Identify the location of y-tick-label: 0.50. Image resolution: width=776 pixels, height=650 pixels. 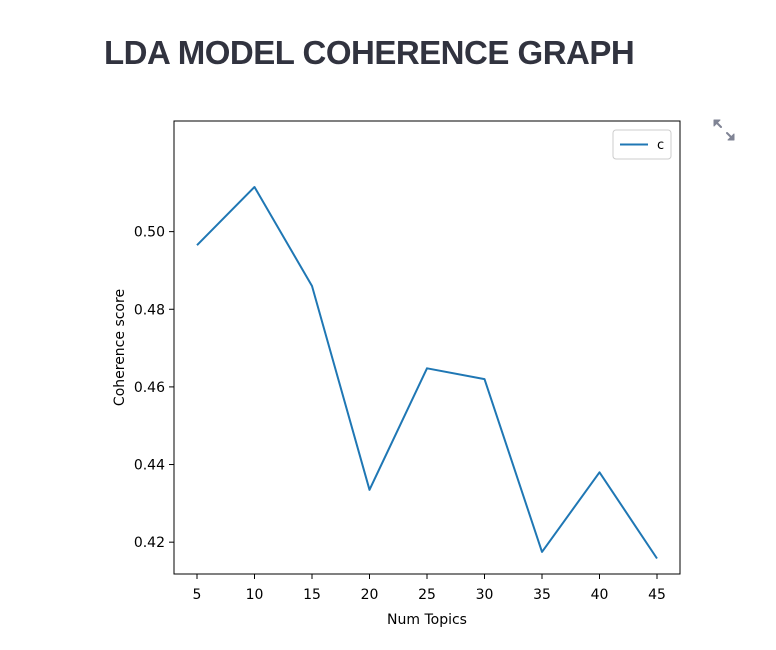
(149, 233).